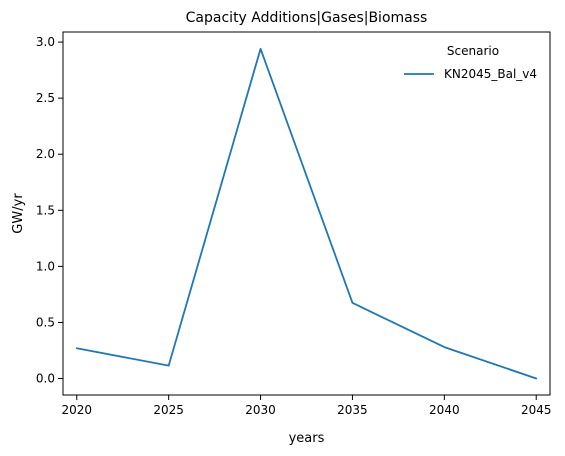 This screenshot has height=456, width=565. What do you see at coordinates (260, 410) in the screenshot?
I see `x-tick-label: 2030` at bounding box center [260, 410].